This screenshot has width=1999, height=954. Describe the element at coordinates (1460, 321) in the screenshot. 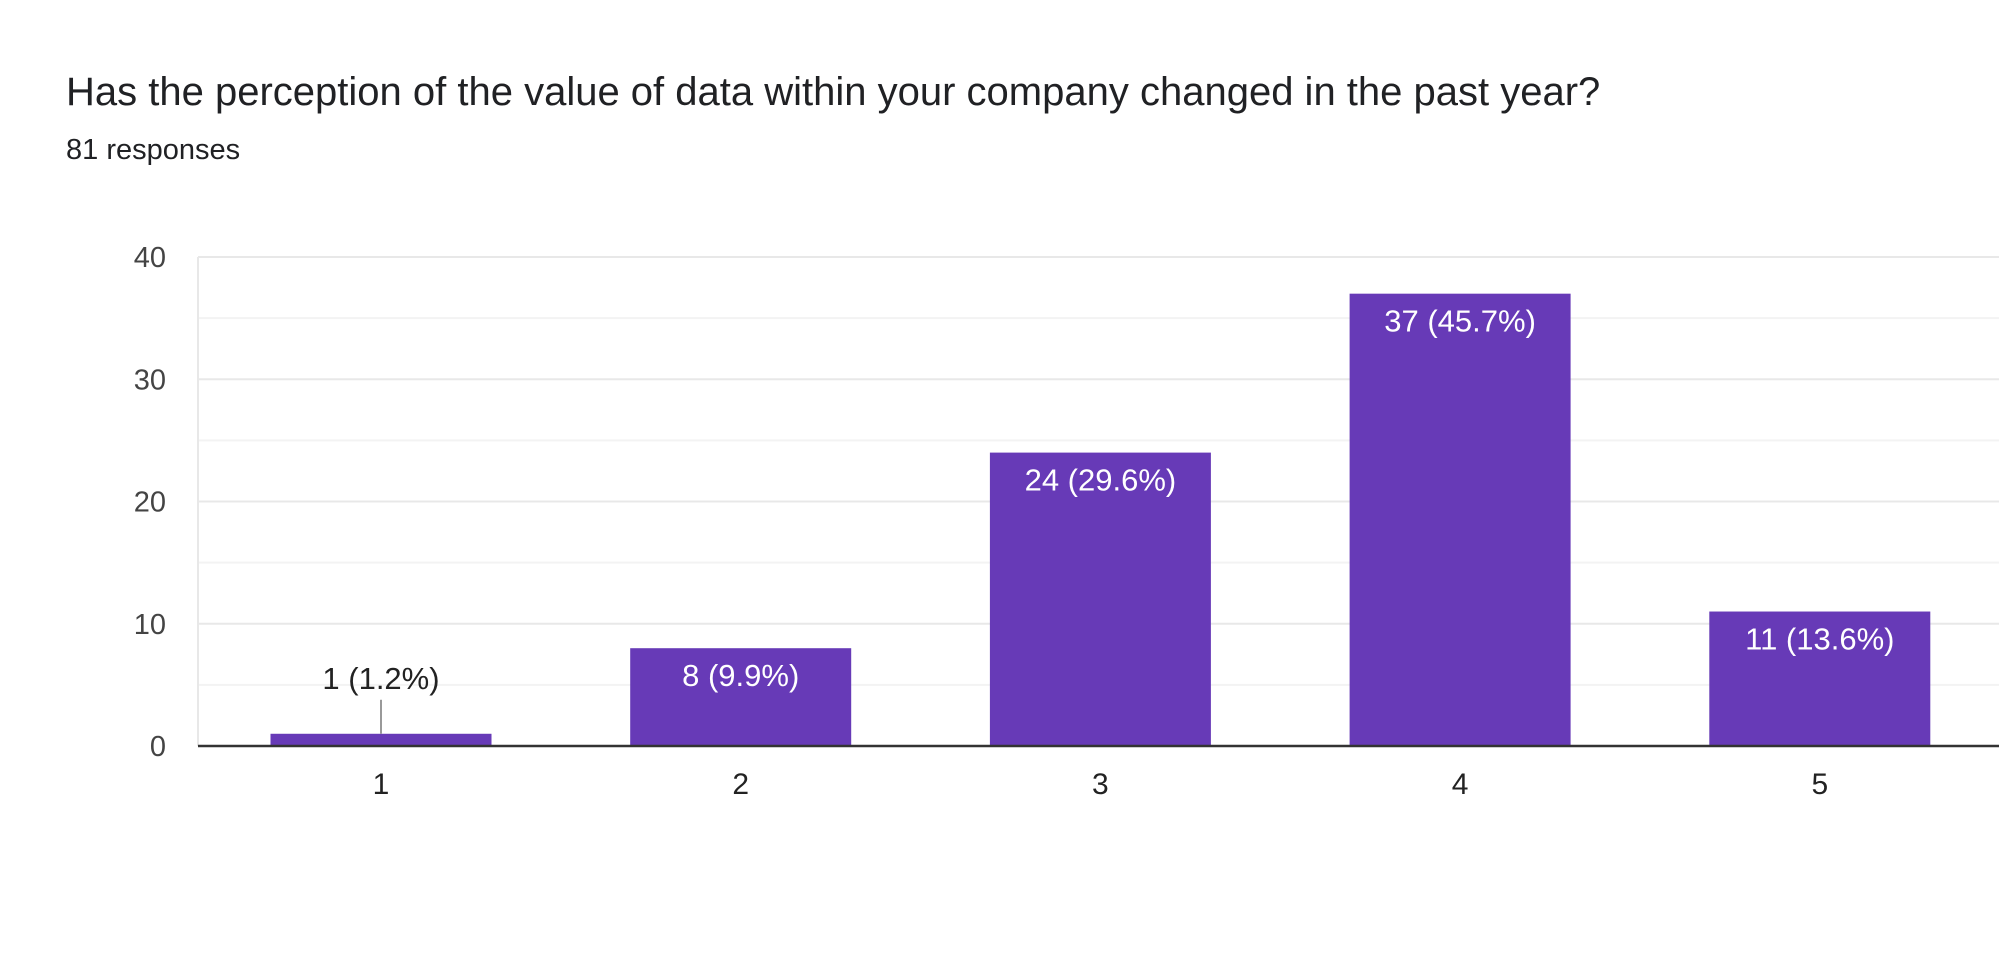

I see `bar-data-label: 37 (45.7%)` at that location.